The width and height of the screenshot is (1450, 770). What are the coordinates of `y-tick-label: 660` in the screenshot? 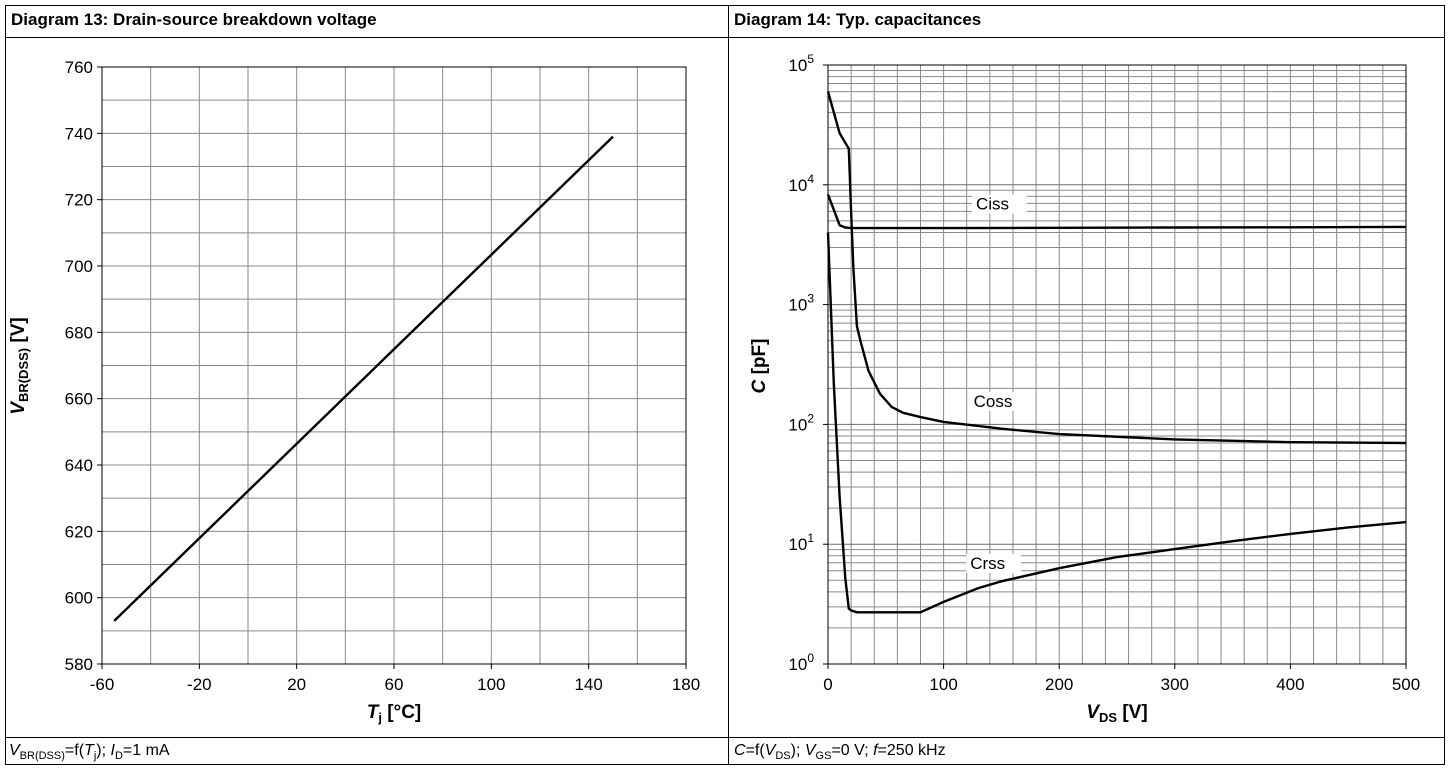 It's located at (79, 399).